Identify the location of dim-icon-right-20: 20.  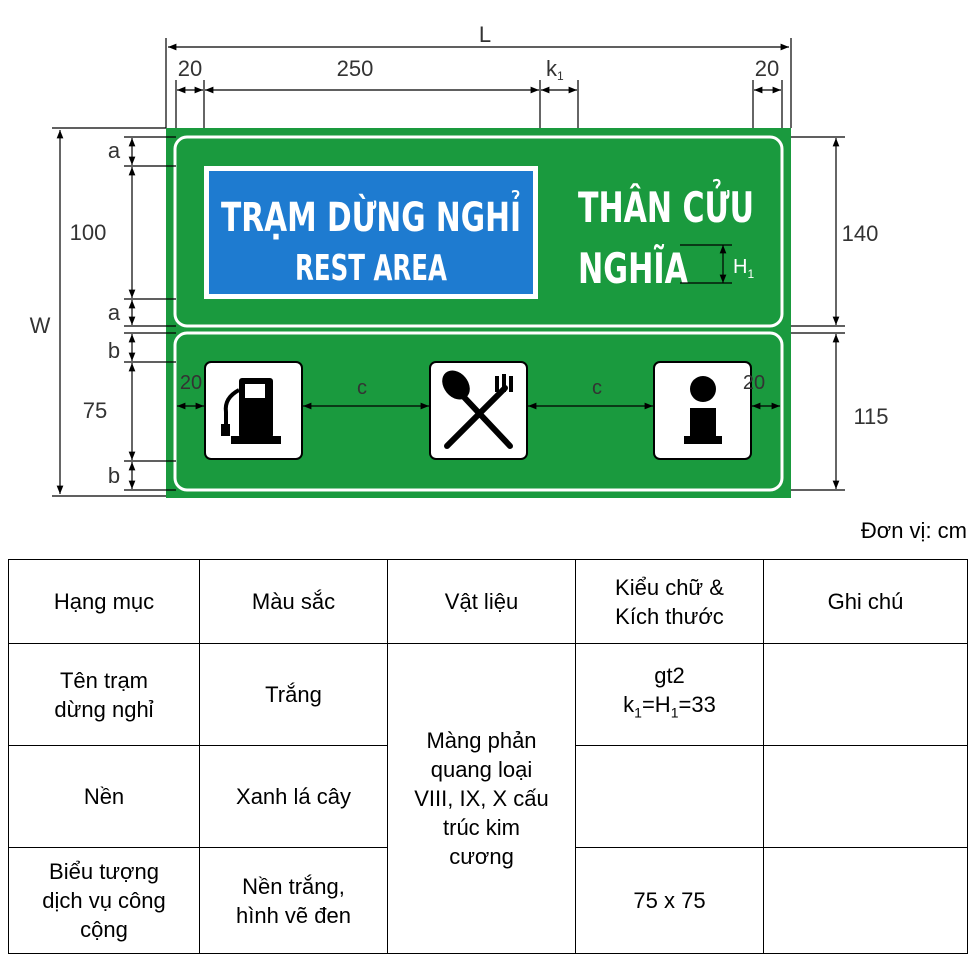
(754, 383).